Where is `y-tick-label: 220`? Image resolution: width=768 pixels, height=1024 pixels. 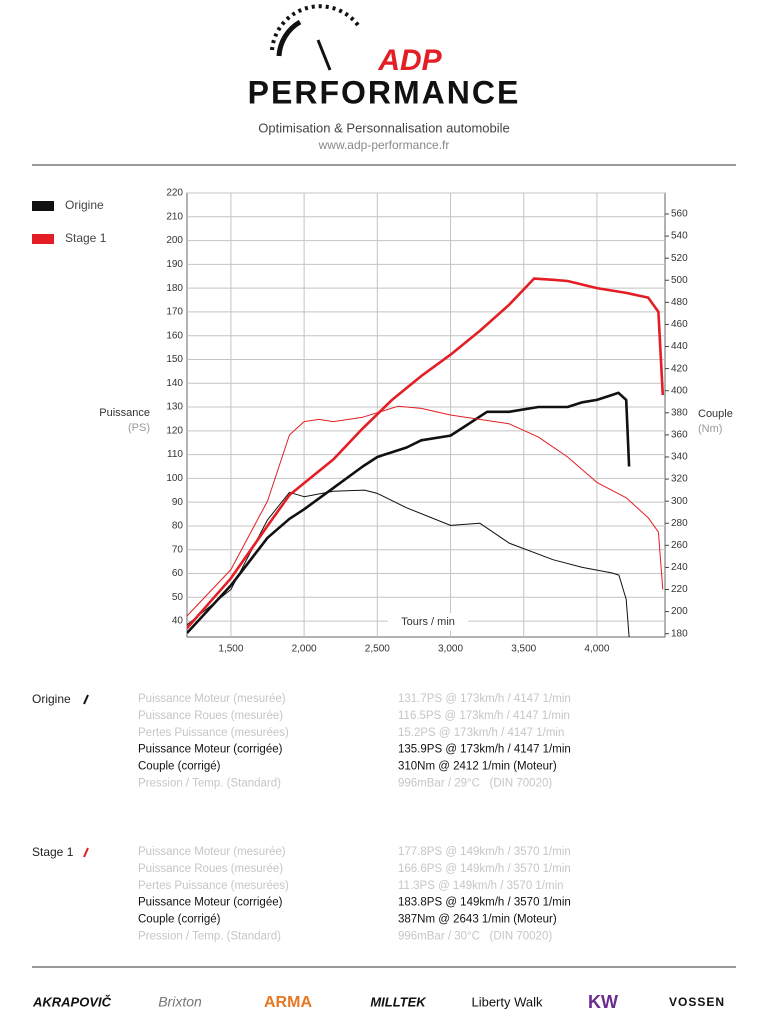
y-tick-label: 220 is located at coordinates (174, 193).